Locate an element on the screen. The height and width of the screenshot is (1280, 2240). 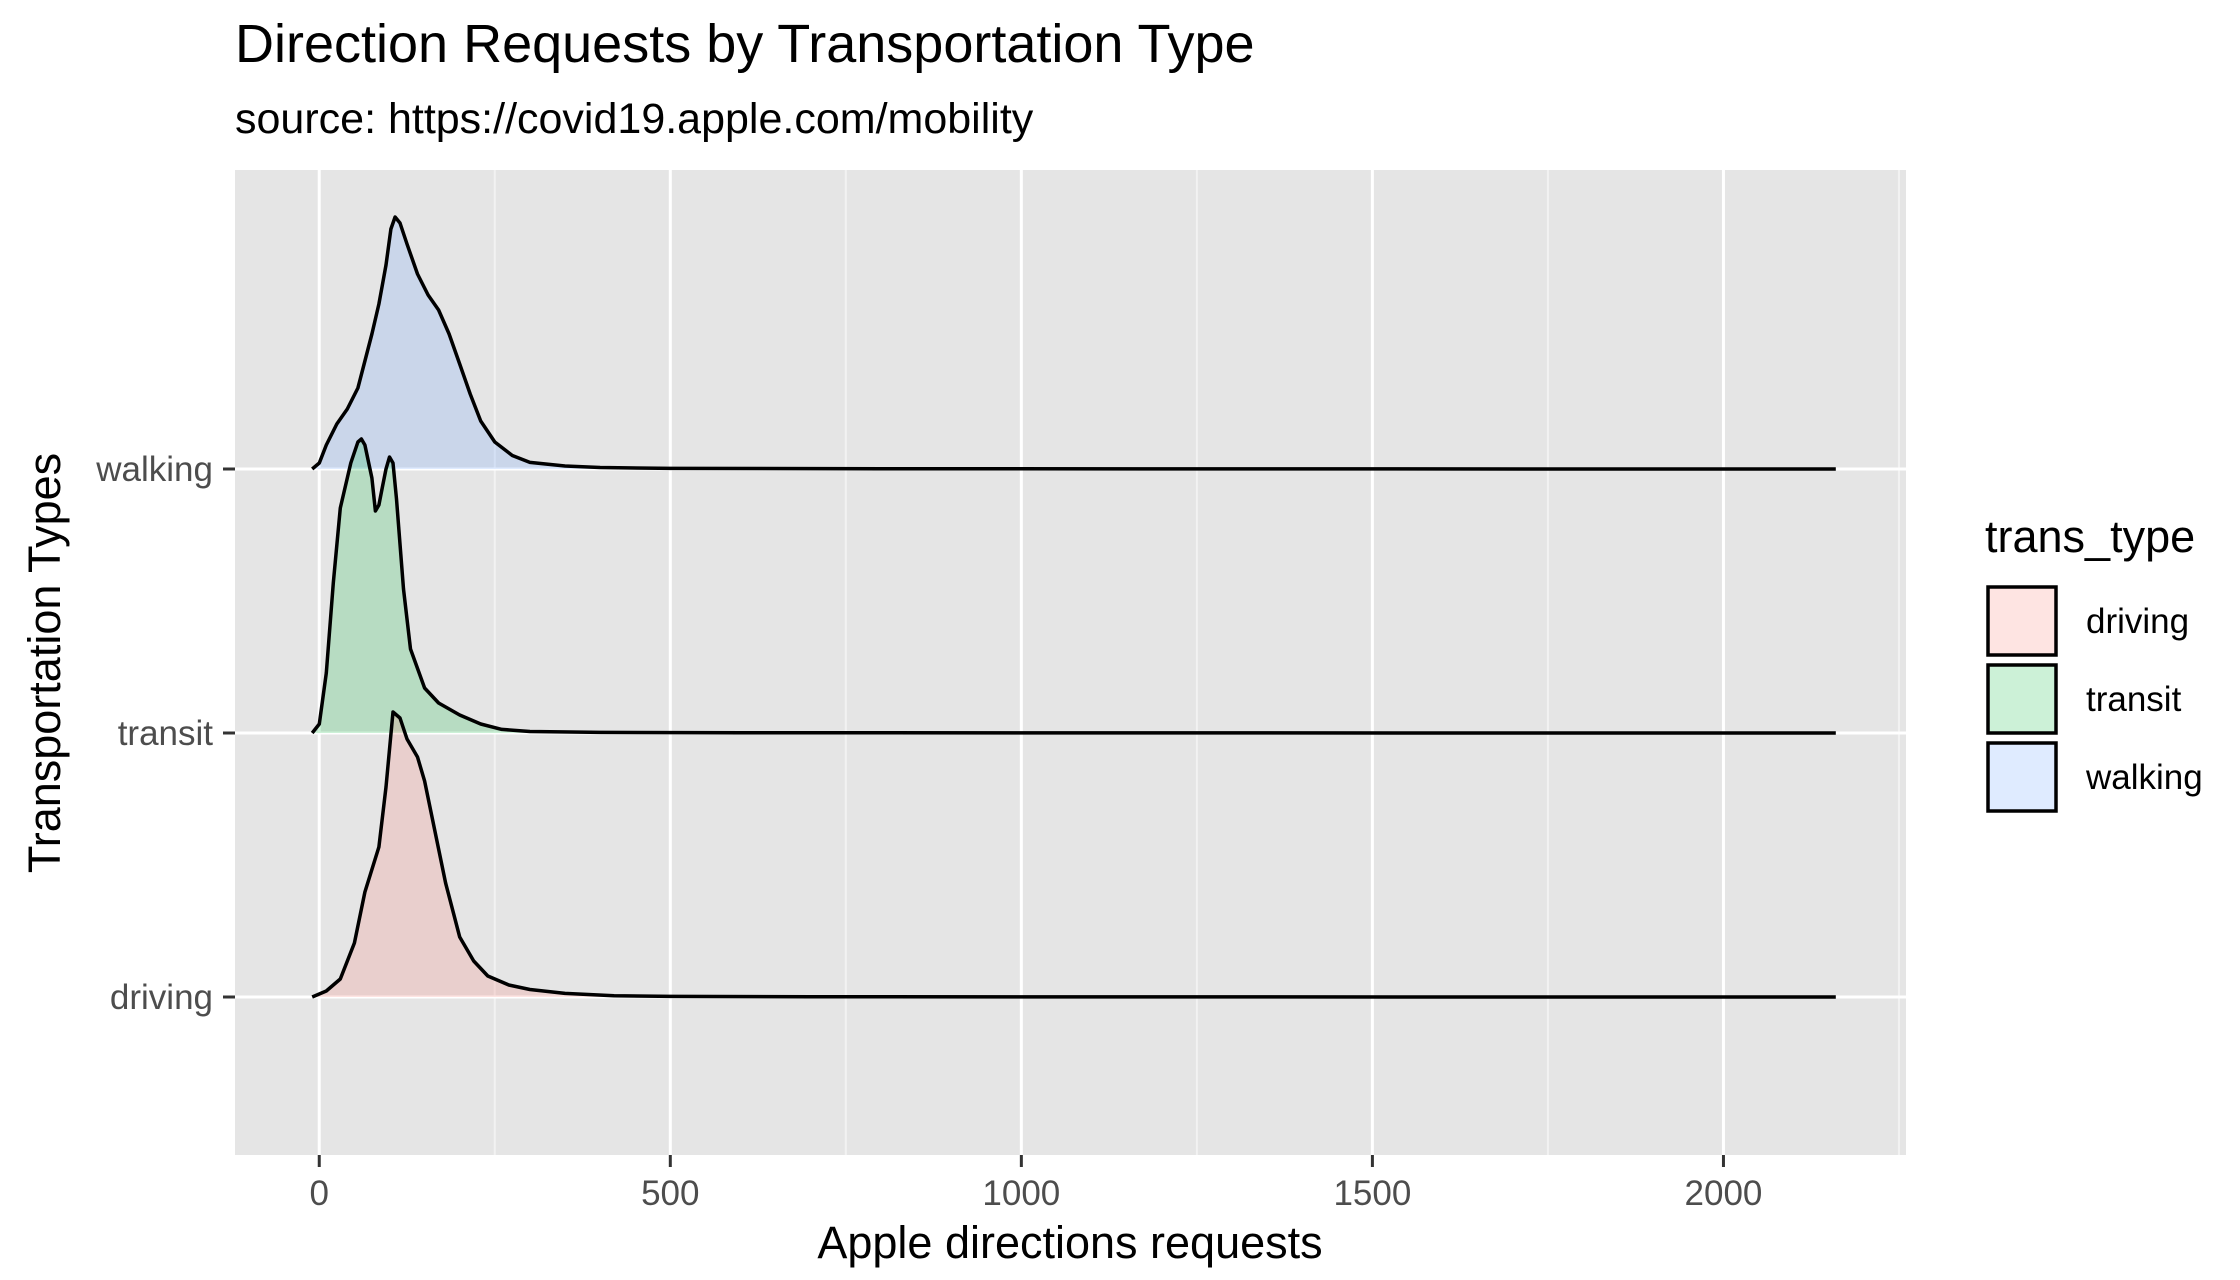
y-tick-label-walking: walking is located at coordinates (154, 469).